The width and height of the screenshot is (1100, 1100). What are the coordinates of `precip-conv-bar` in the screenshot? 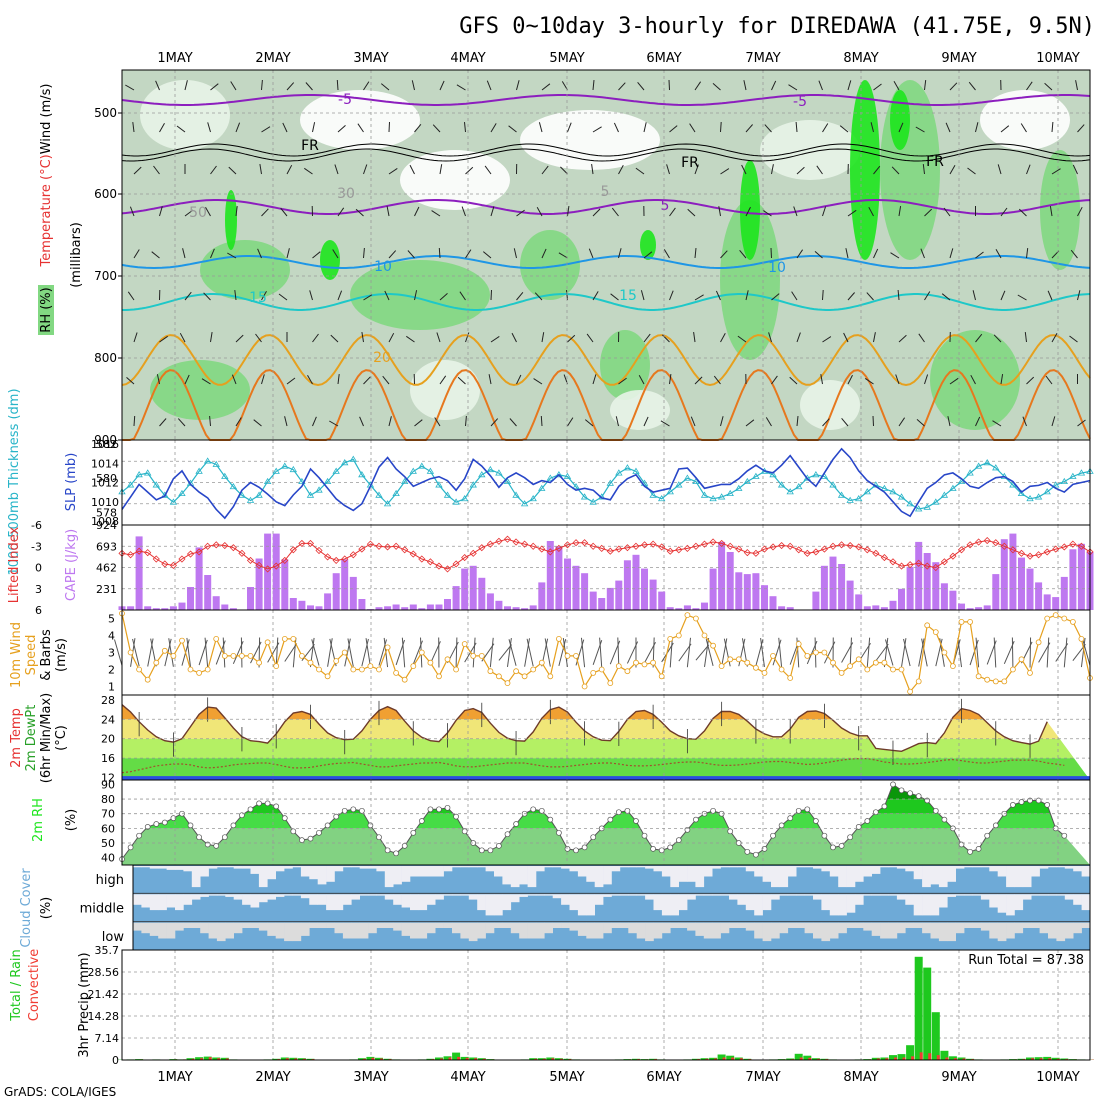 It's located at (801, 1058).